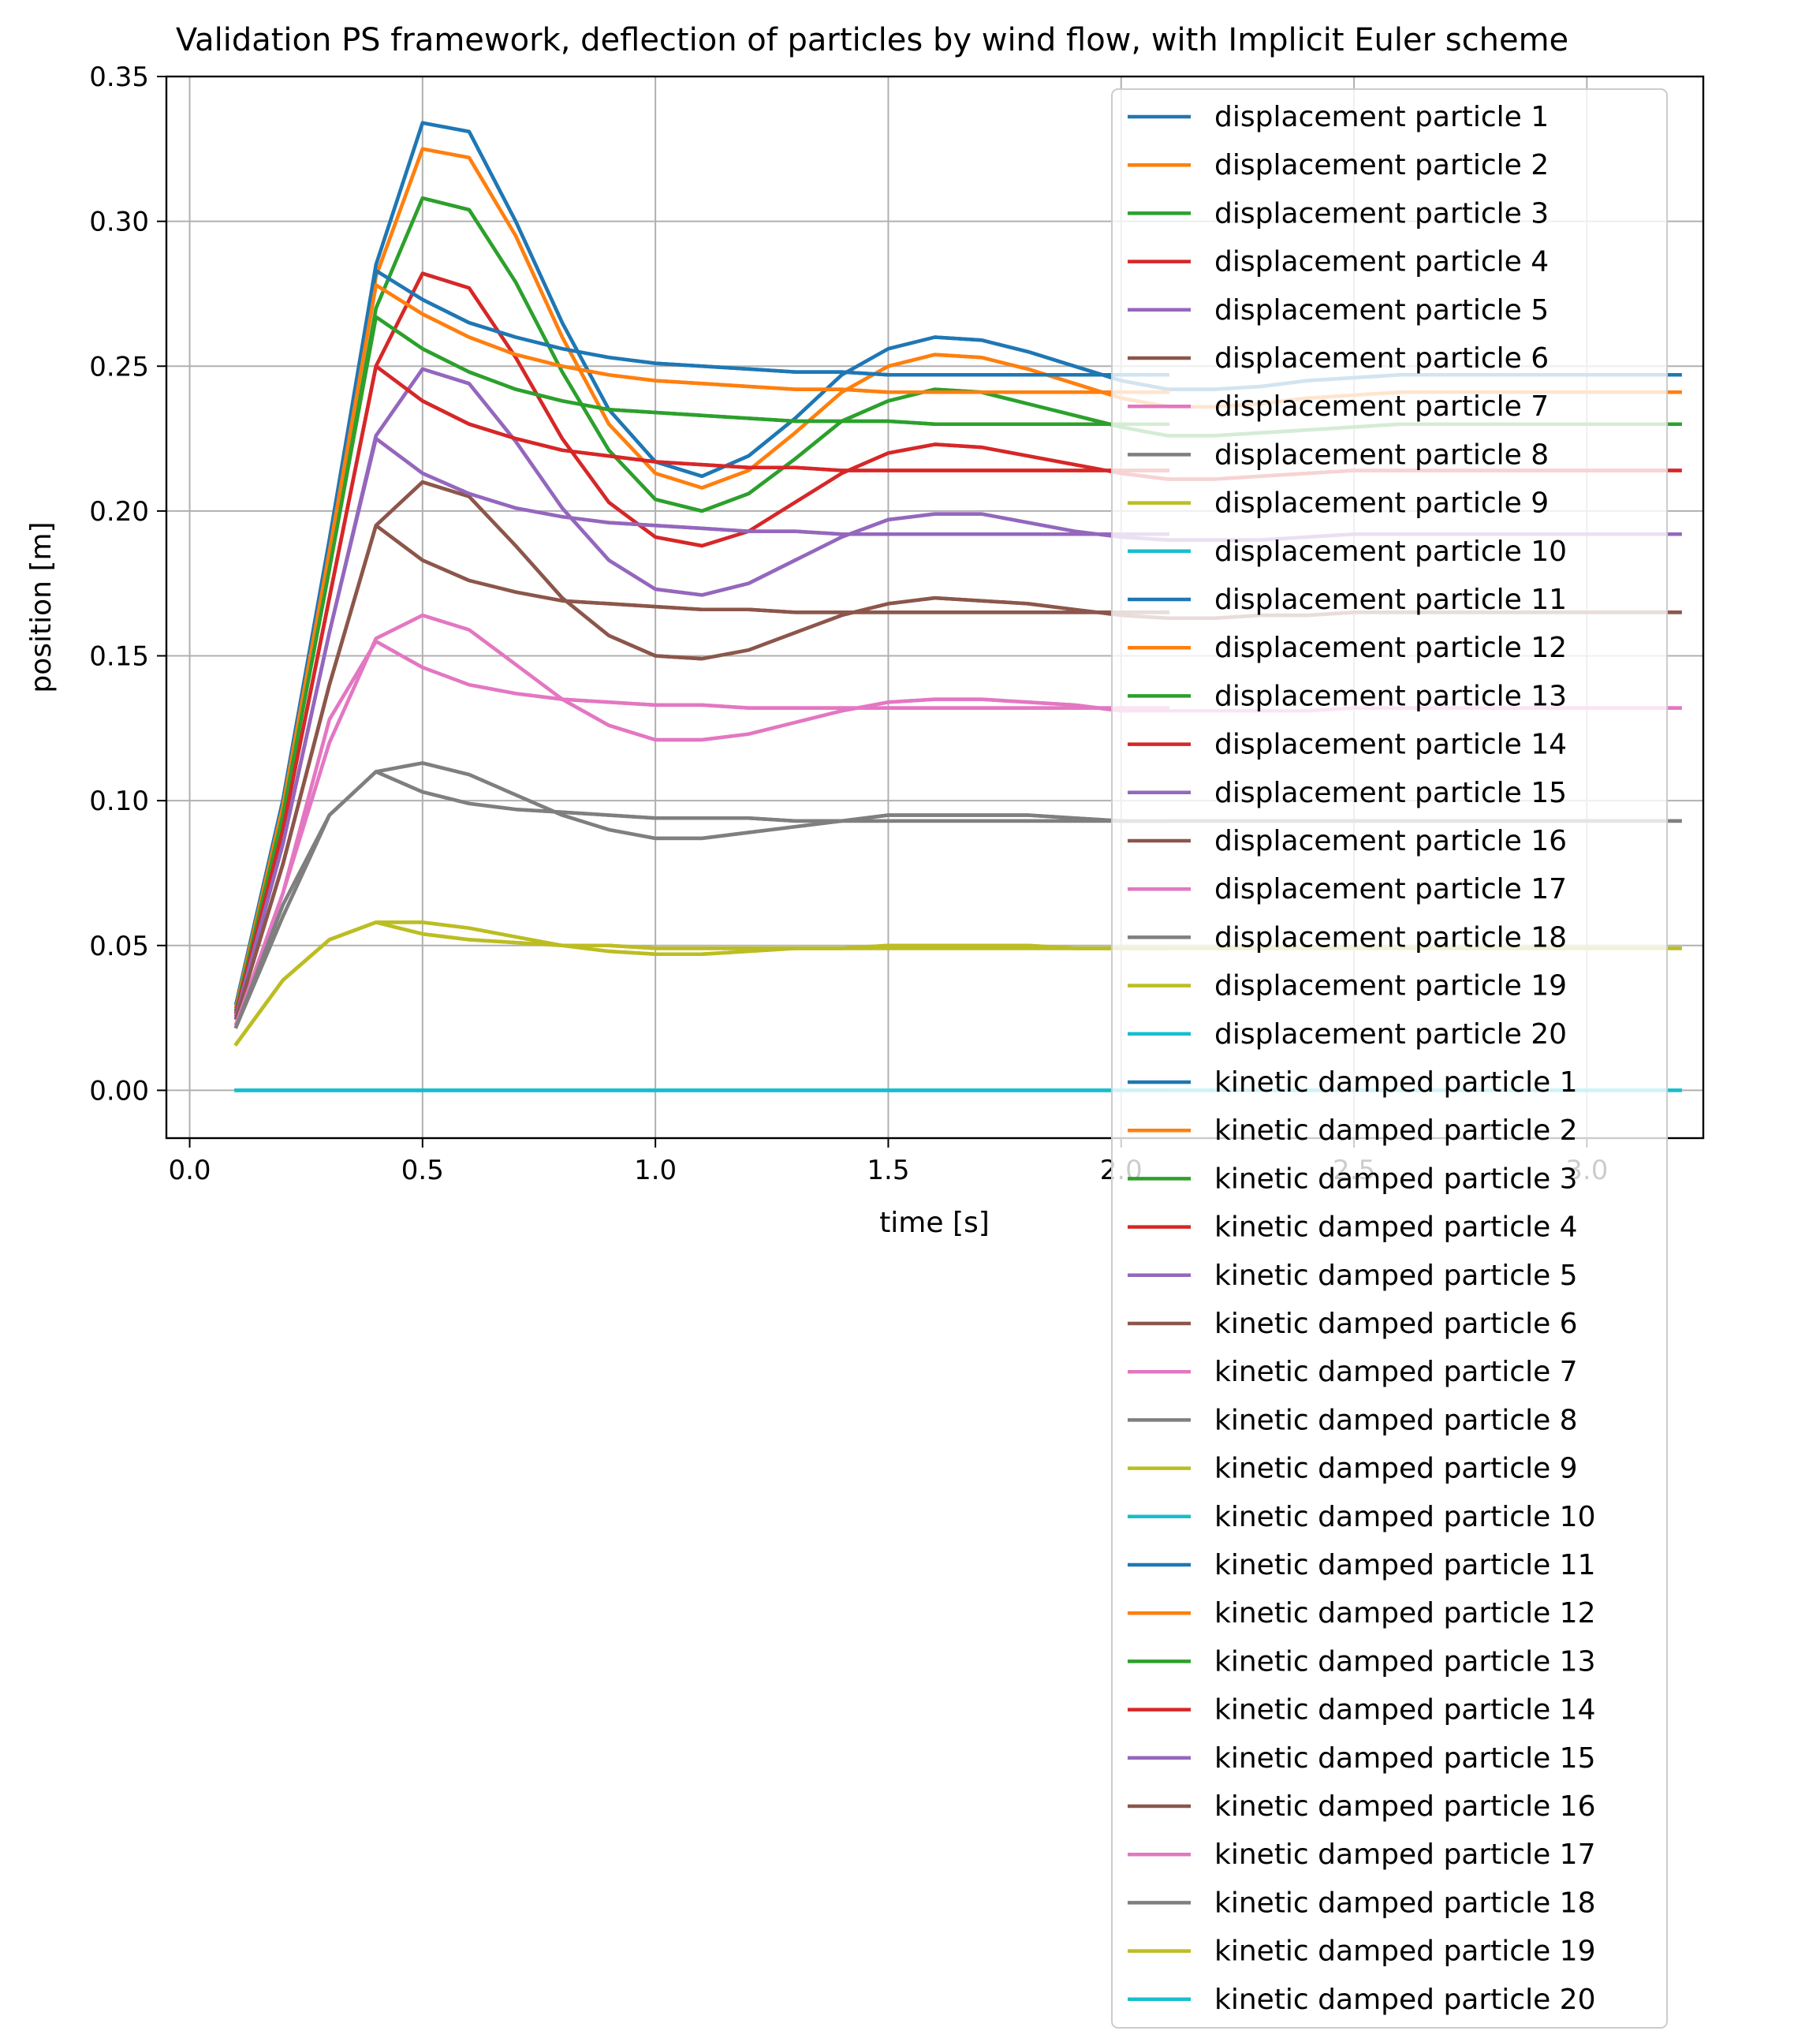 Image resolution: width=1820 pixels, height=2042 pixels. What do you see at coordinates (1390, 793) in the screenshot?
I see `legend-label: displacement particle 15` at bounding box center [1390, 793].